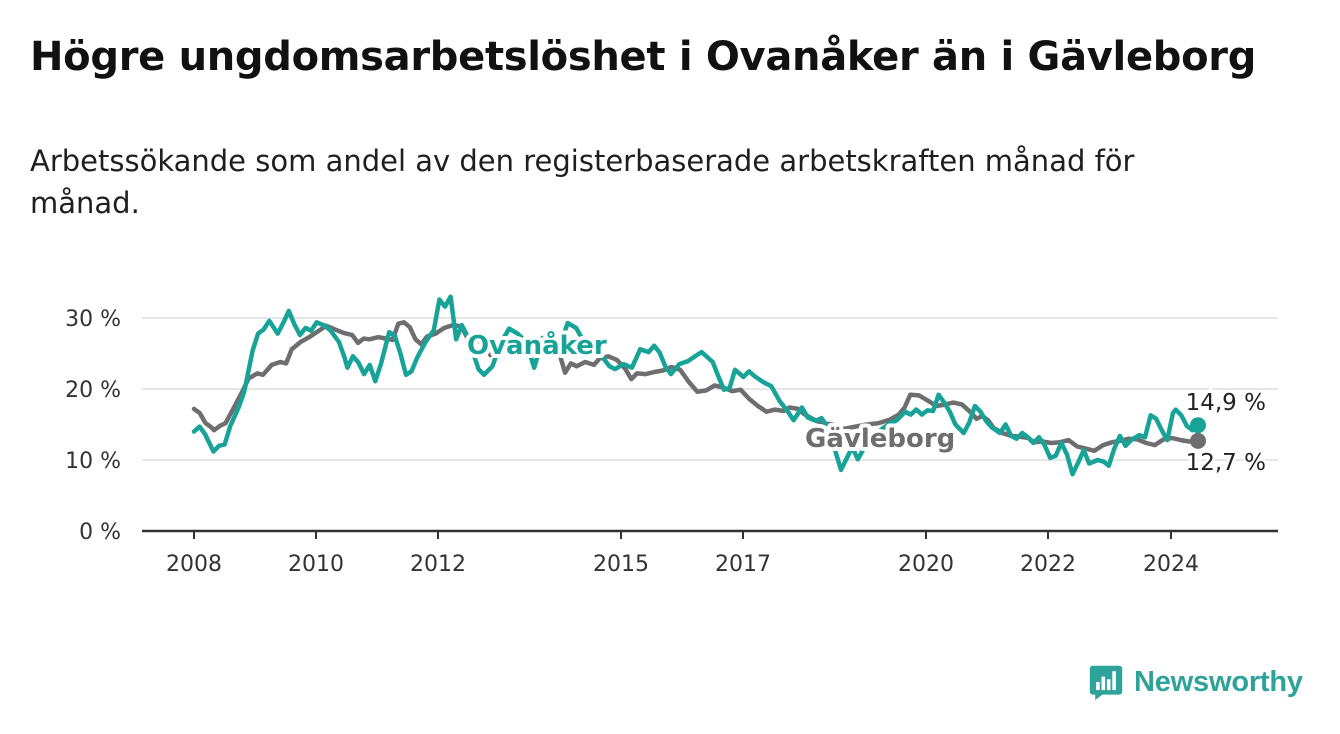  I want to click on x-tick-label: 2012, so click(438, 564).